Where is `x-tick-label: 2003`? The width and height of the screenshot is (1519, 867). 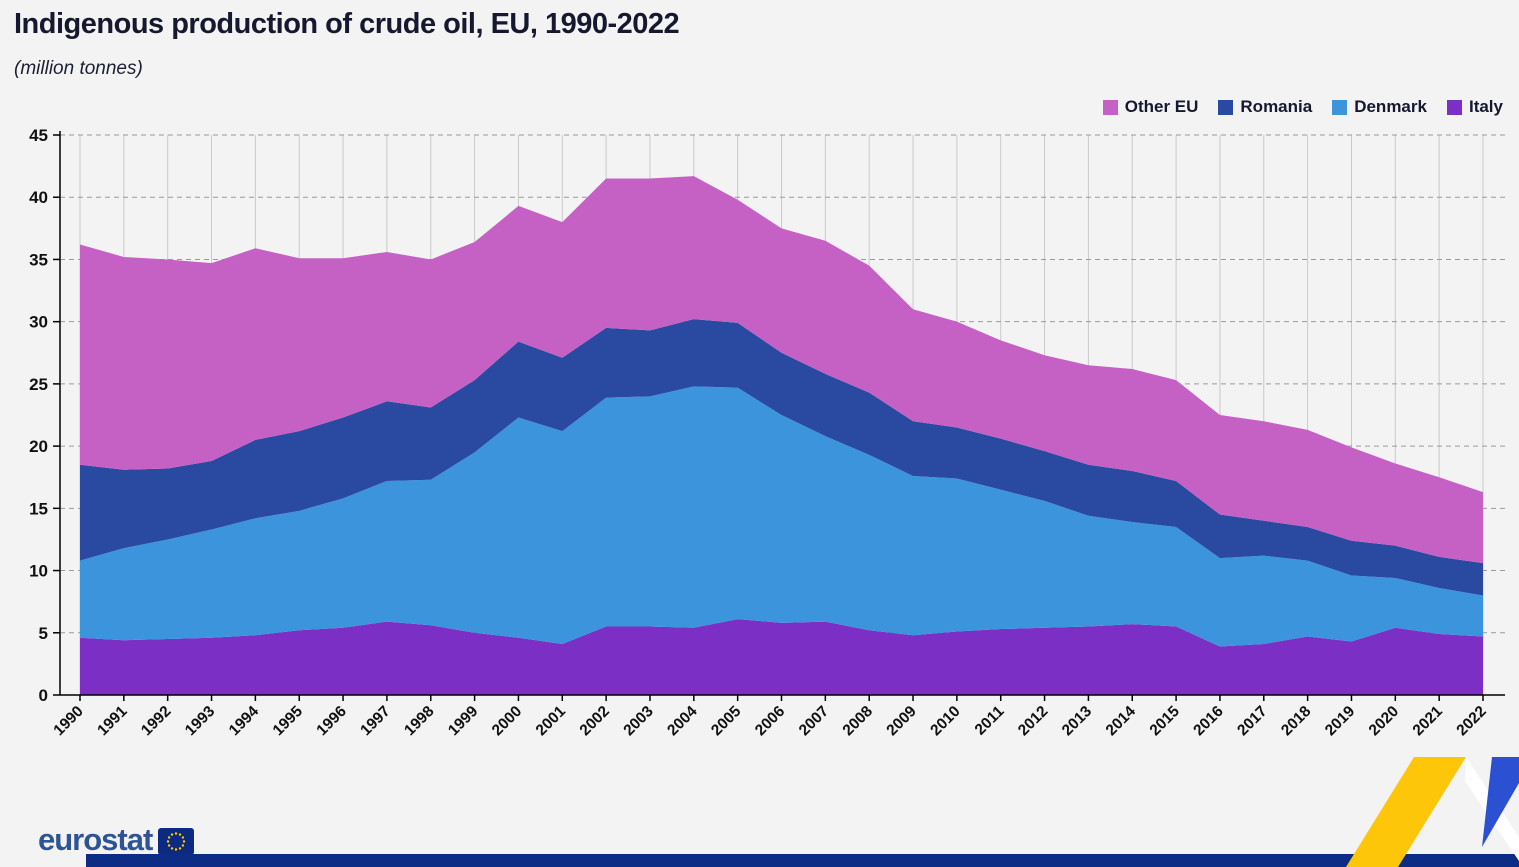 x-tick-label: 2003 is located at coordinates (638, 721).